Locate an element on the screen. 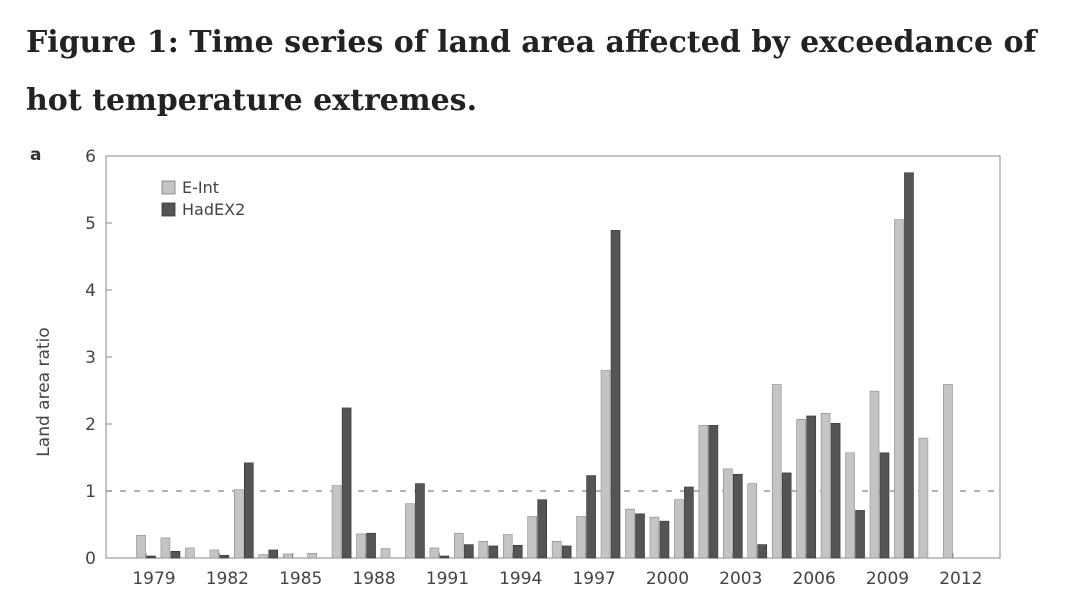  bar-hadex2-2006 is located at coordinates (811, 487).